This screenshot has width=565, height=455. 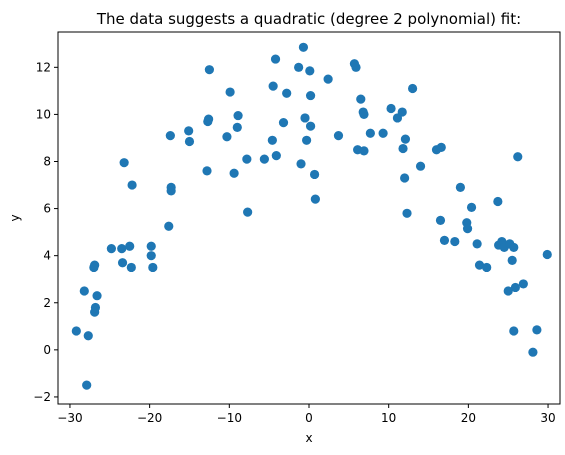 I want to click on y-tick-label: 12, so click(x=43, y=67).